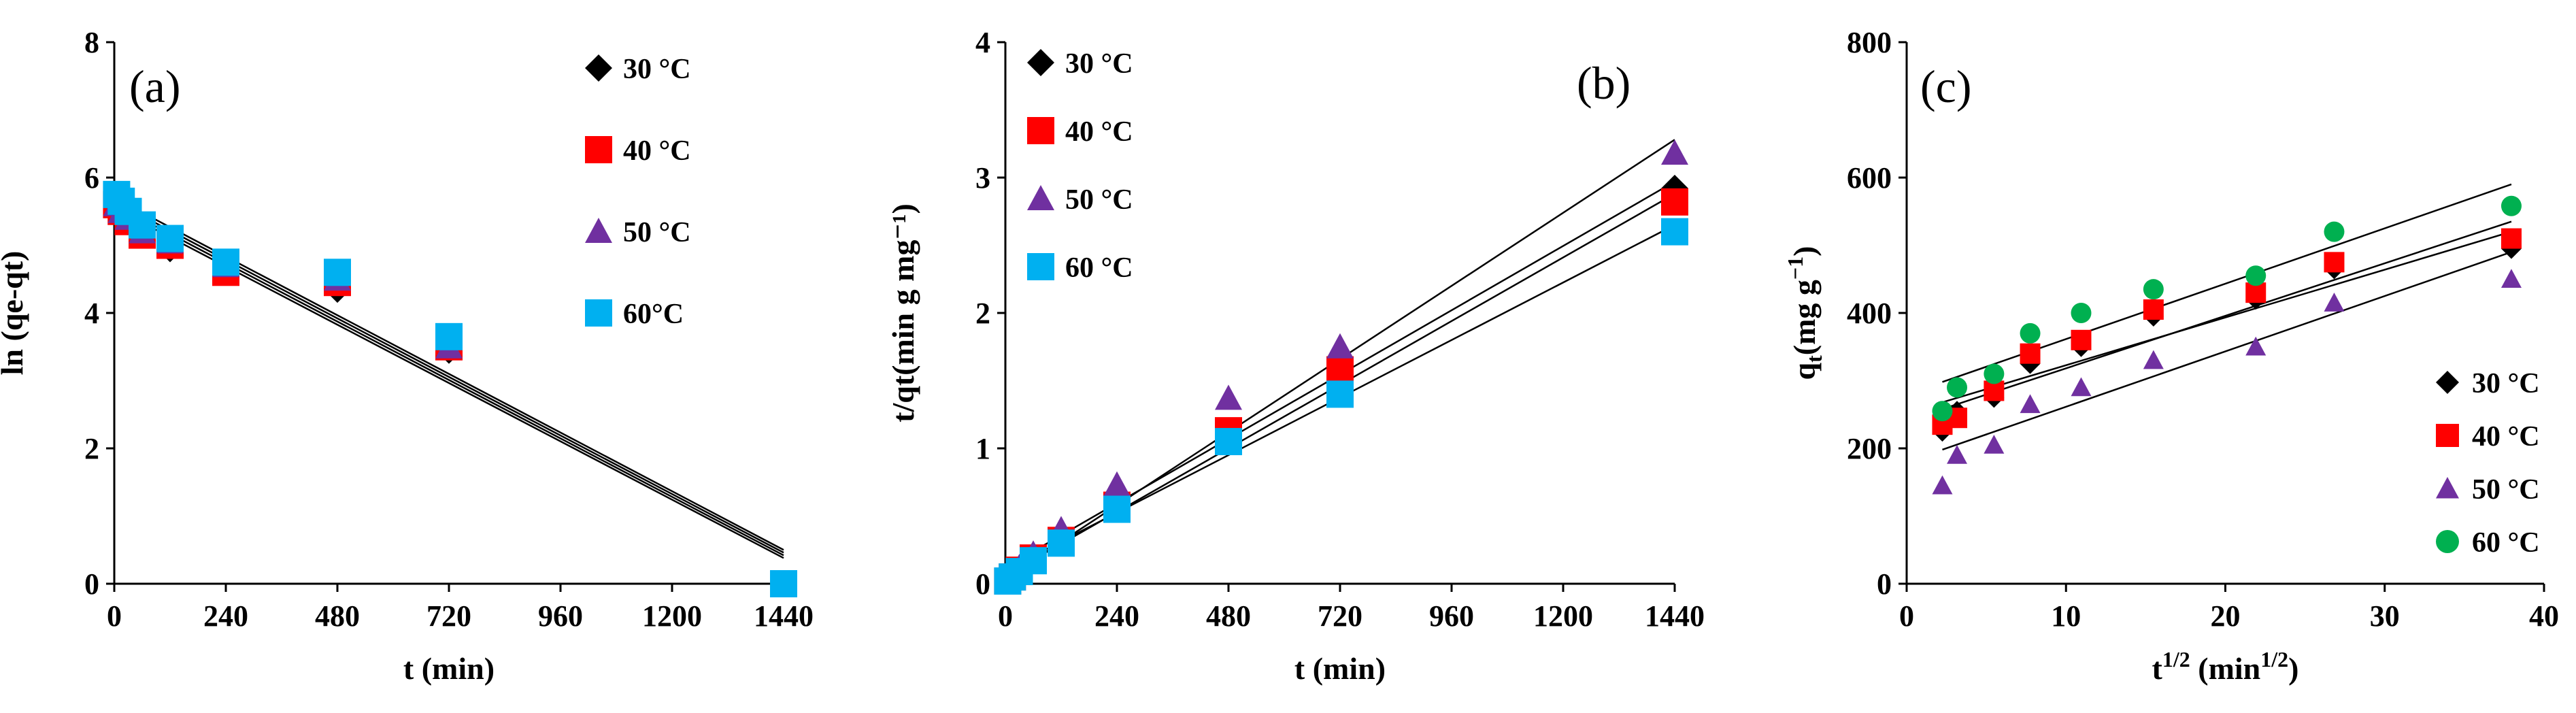  Describe the element at coordinates (1869, 42) in the screenshot. I see `y-tick-label: 800` at that location.